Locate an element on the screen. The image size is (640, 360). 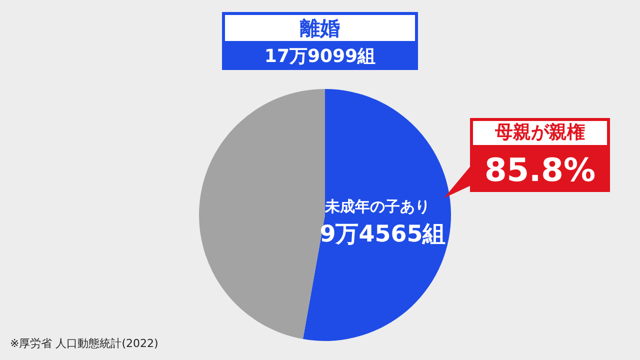
chart-title: 離婚 is located at coordinates (320, 28).